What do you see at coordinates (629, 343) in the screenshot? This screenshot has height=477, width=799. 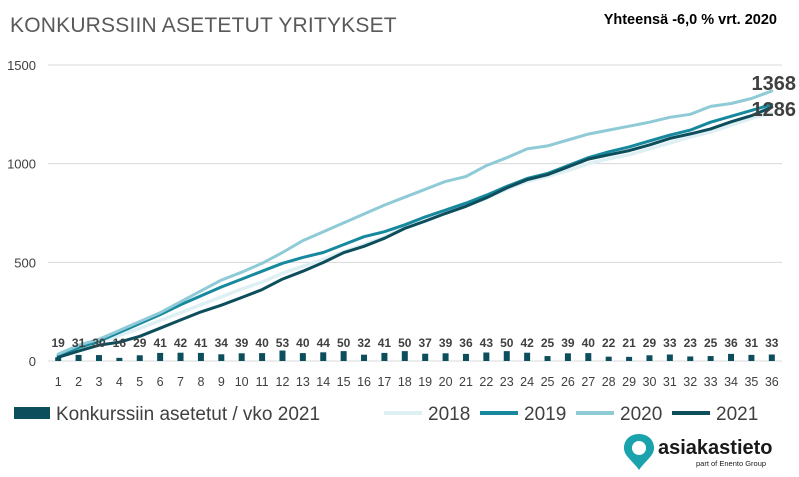 I see `bar-value-label: 21` at bounding box center [629, 343].